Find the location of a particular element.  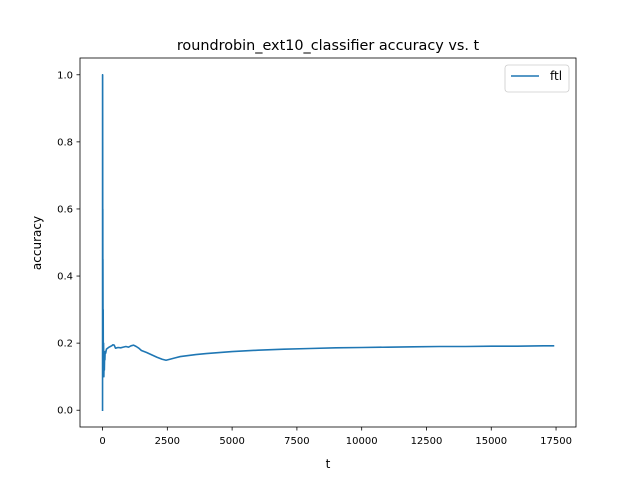

y-tick-label: 0.4 is located at coordinates (65, 277).